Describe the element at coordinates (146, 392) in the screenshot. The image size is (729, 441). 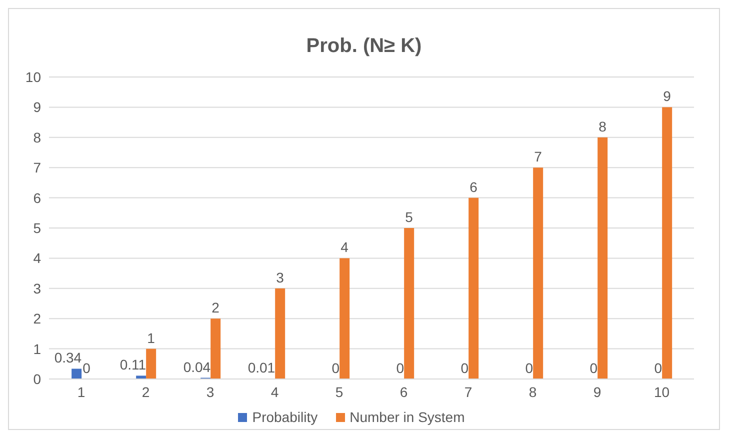
I see `x-tick-label: 2` at that location.